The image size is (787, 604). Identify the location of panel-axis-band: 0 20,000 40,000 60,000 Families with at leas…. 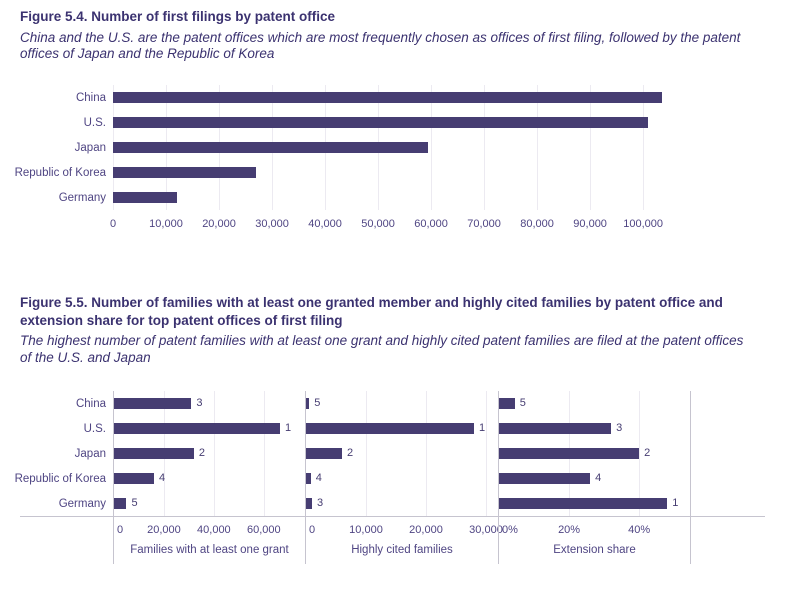
(392, 541).